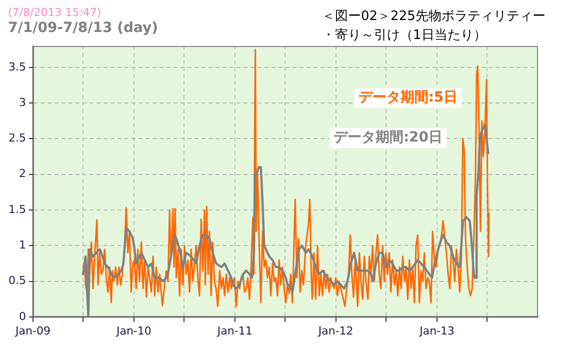  I want to click on text: データ期間:20日, so click(388, 138).